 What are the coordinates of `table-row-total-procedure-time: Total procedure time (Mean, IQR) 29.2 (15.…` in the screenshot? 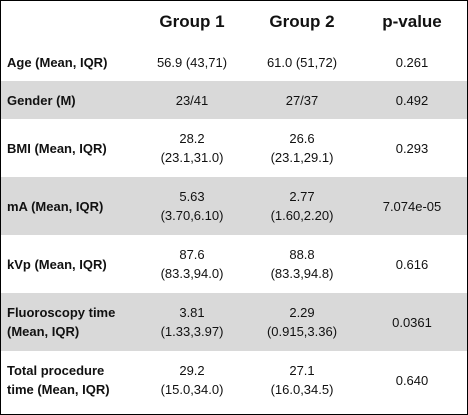 It's located at (234, 380).